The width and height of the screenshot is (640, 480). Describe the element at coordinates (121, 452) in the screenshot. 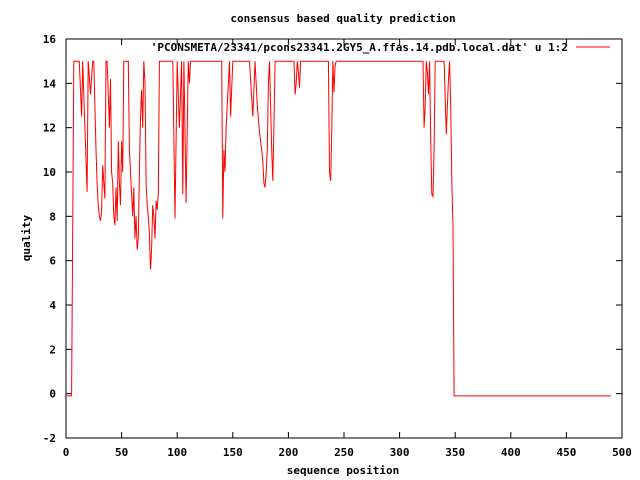

I see `x-tick-label: 50` at that location.